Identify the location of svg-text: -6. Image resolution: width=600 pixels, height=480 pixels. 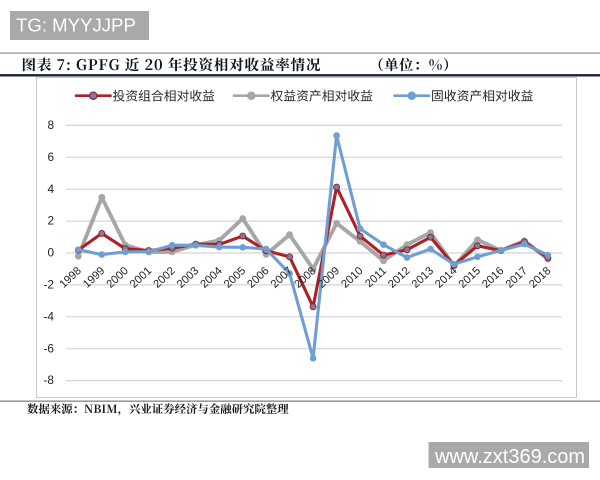
(49, 348).